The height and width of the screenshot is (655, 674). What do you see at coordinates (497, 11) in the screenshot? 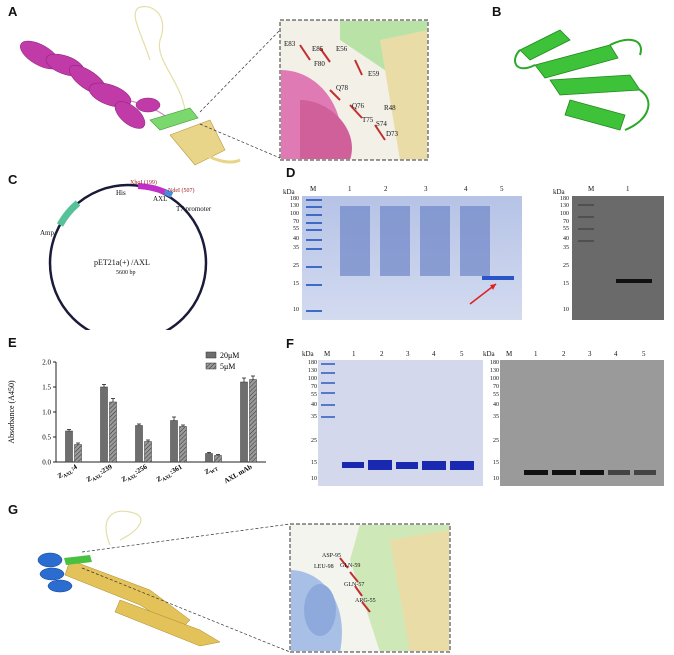
I see `panel-b-label: B` at bounding box center [497, 11].